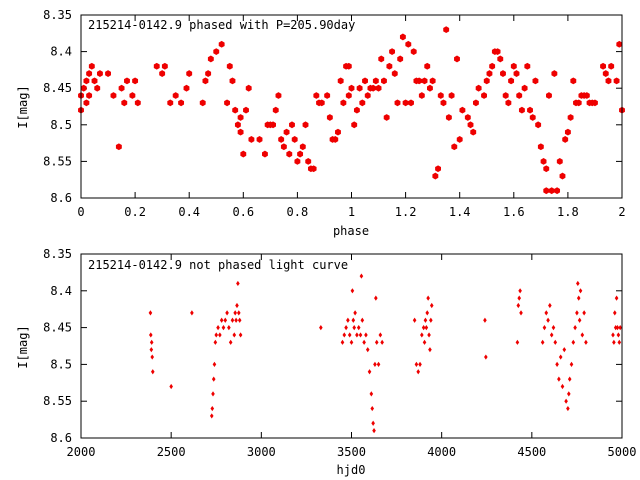  Describe the element at coordinates (57, 15) in the screenshot. I see `y-tick-label: 8.35` at that location.